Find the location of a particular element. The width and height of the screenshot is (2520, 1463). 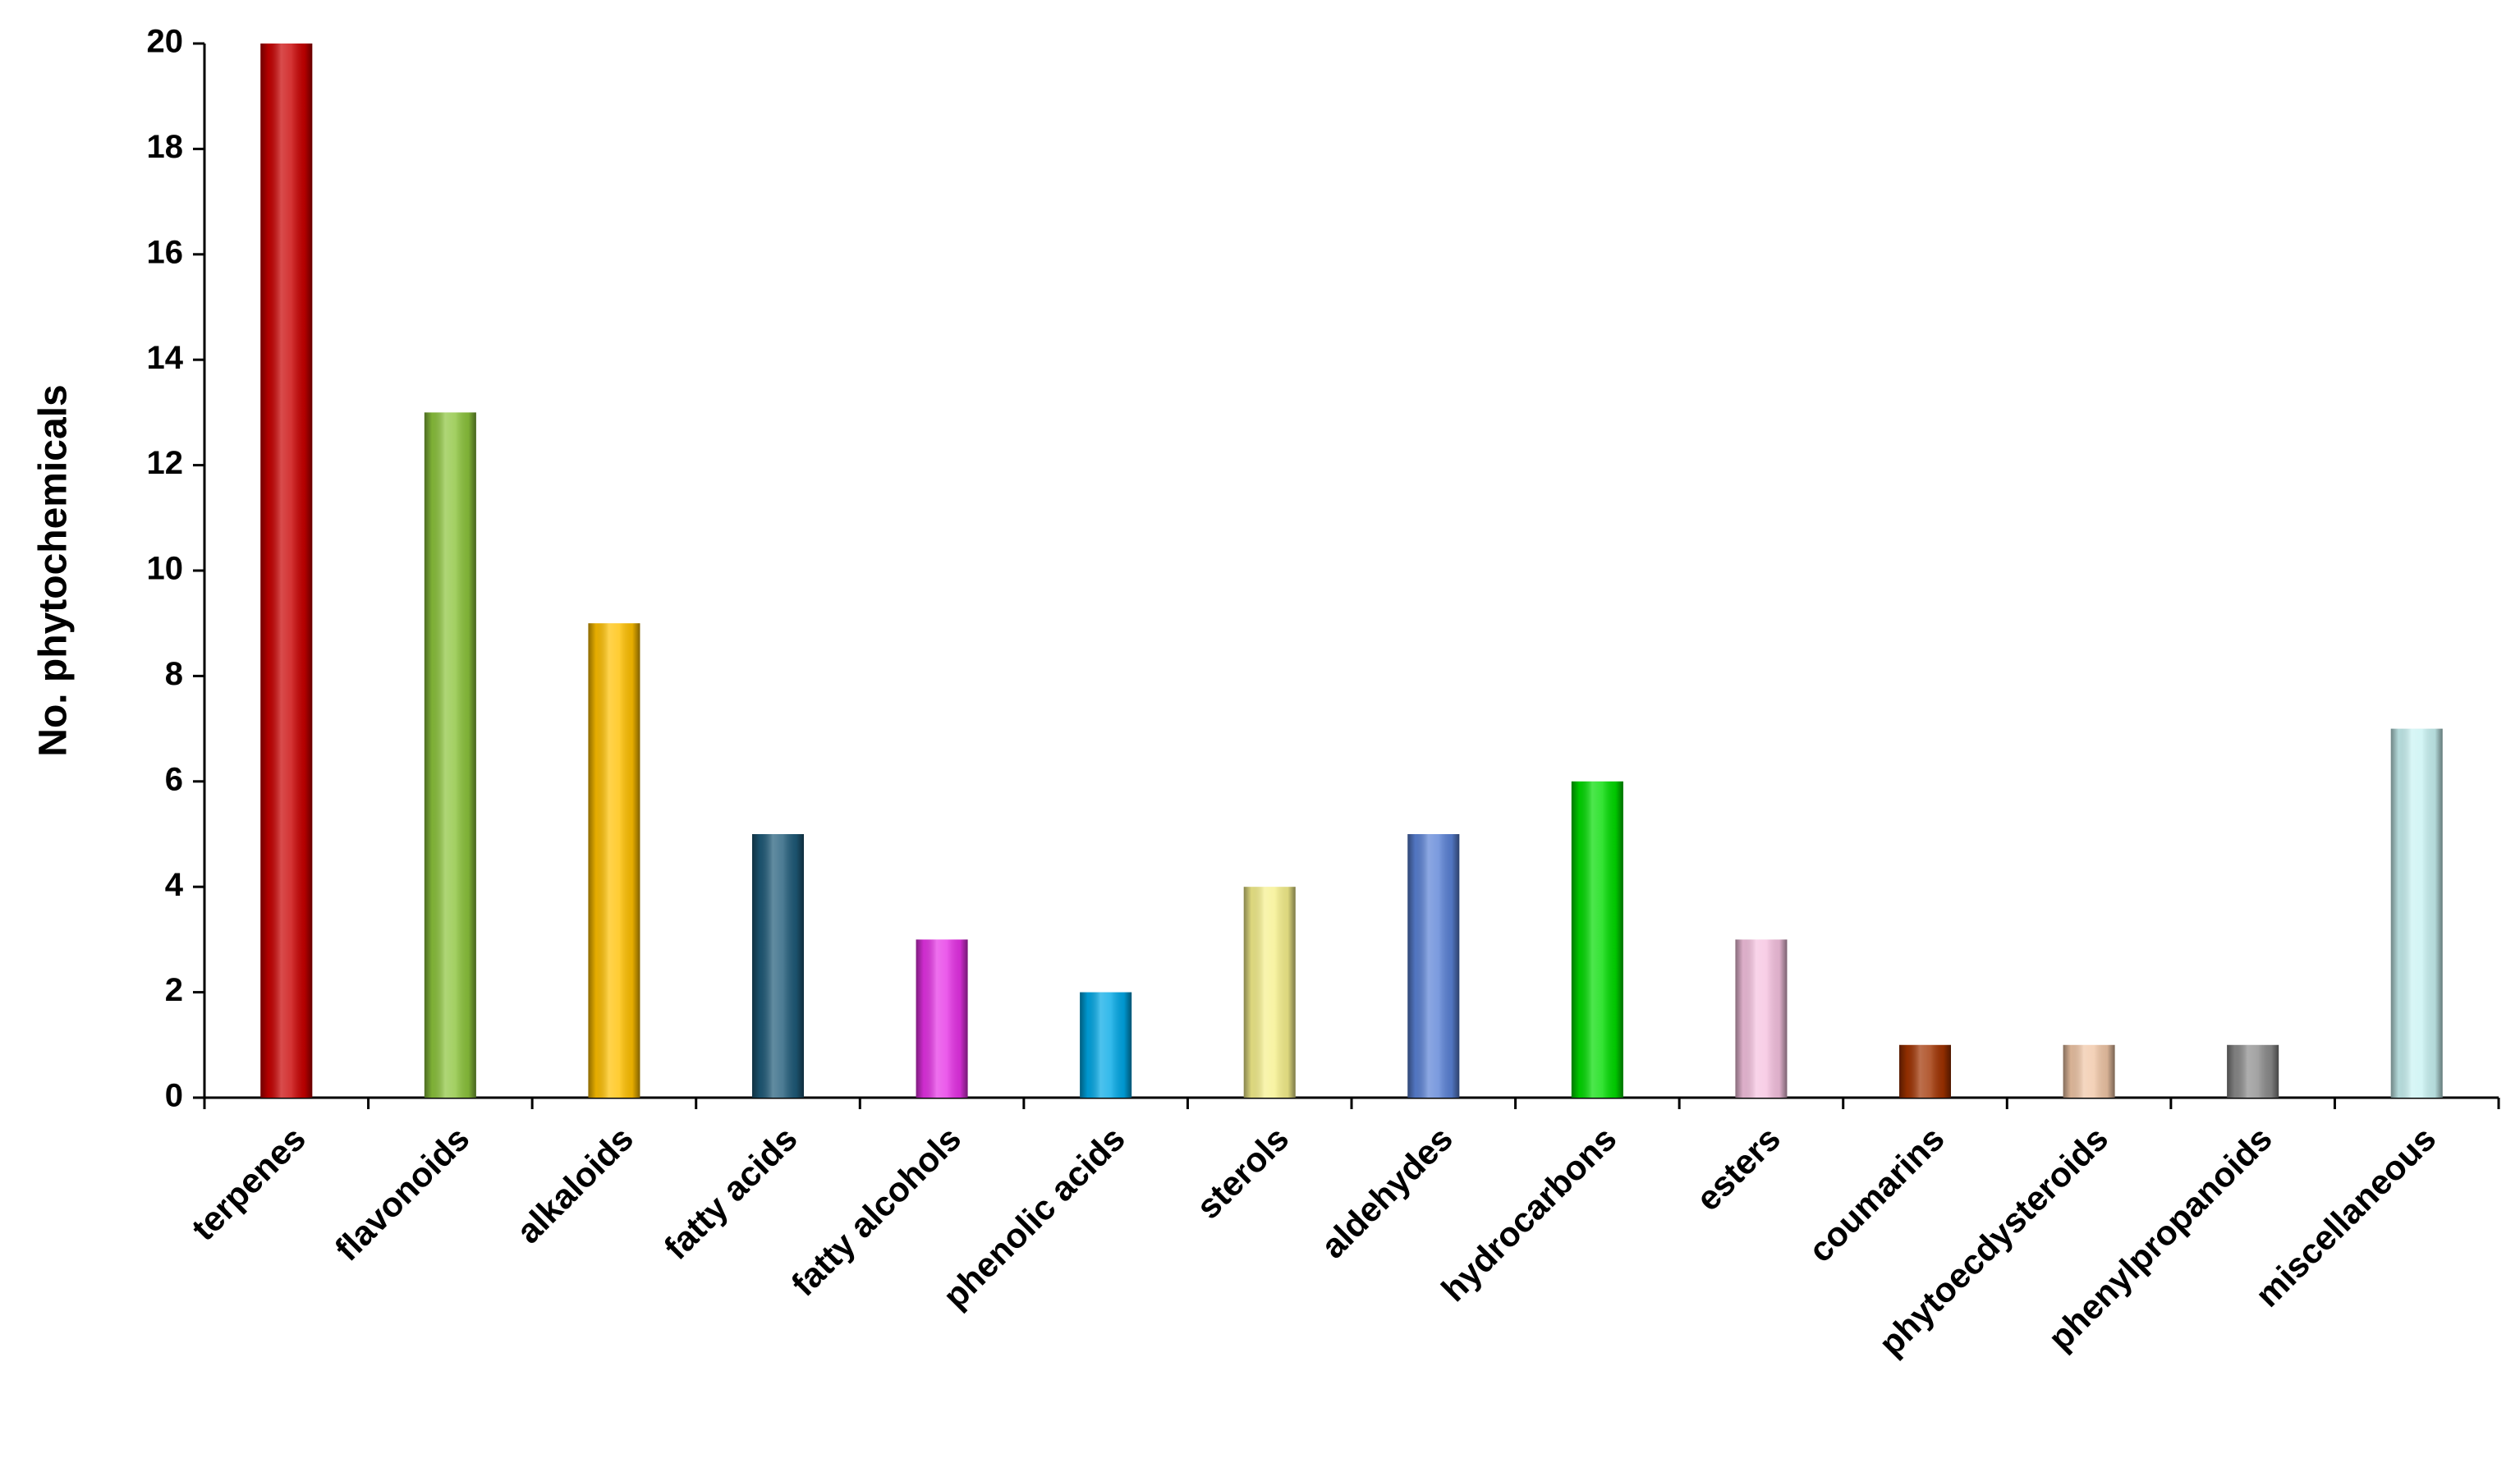

x-tick-label: alkaloids is located at coordinates (574, 1184).